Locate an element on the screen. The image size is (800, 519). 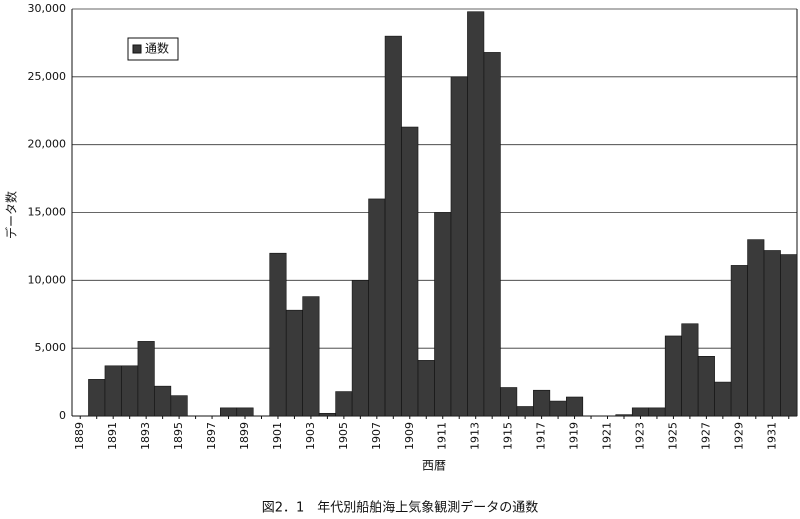
x-tick-label: 1889 is located at coordinates (79, 436).